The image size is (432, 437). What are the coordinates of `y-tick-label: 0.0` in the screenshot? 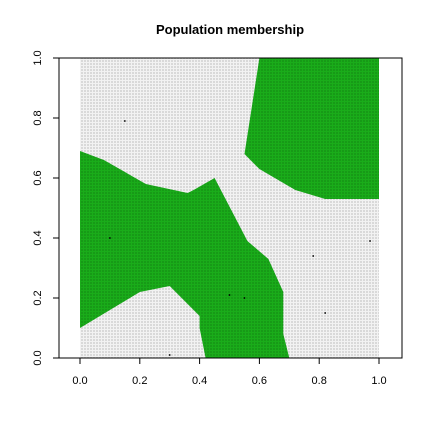 It's located at (38, 357).